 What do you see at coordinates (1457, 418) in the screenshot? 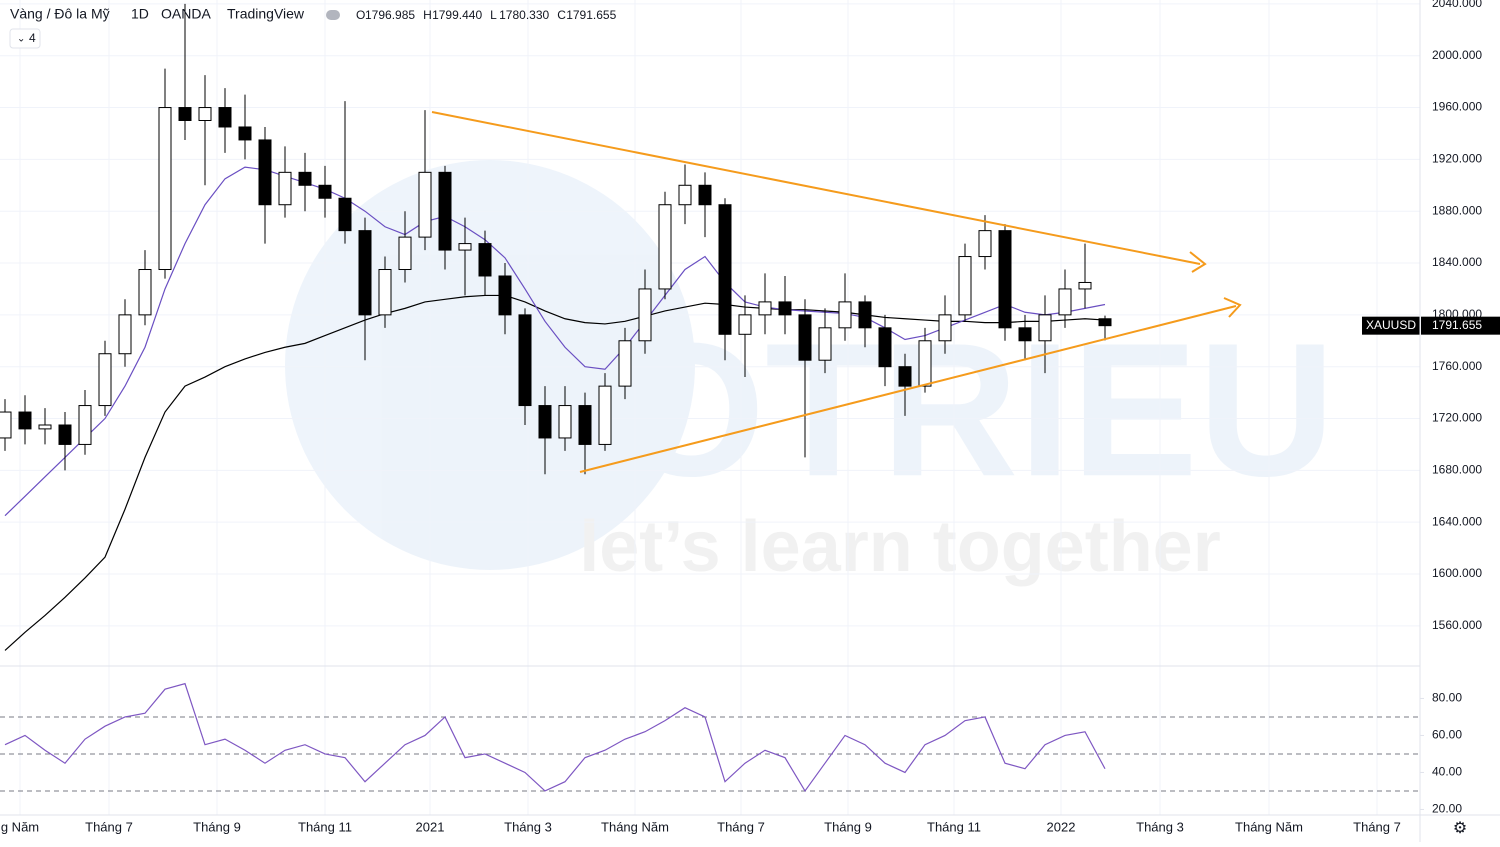
I see `y-tick-label: 1720.000` at bounding box center [1457, 418].